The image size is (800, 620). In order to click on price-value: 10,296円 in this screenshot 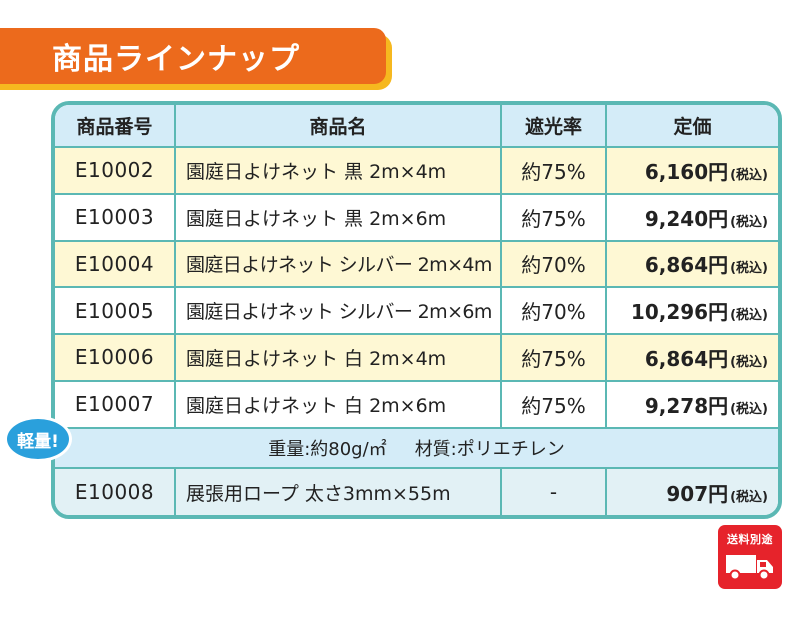, I will do `click(679, 312)`.